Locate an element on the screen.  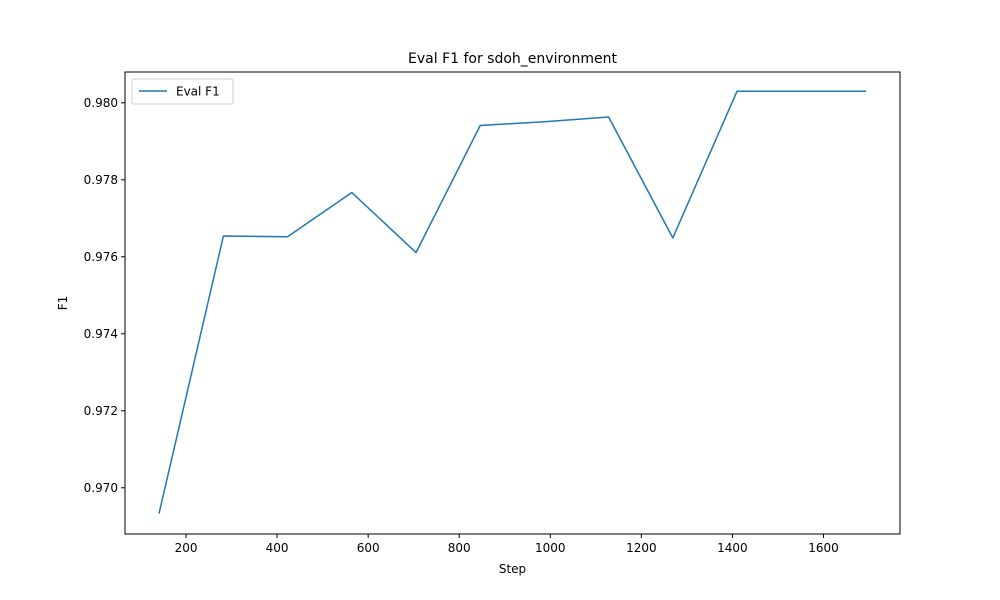
x-axis: 200 400 600 800 1000 1200 1400 1600 is located at coordinates (507, 544).